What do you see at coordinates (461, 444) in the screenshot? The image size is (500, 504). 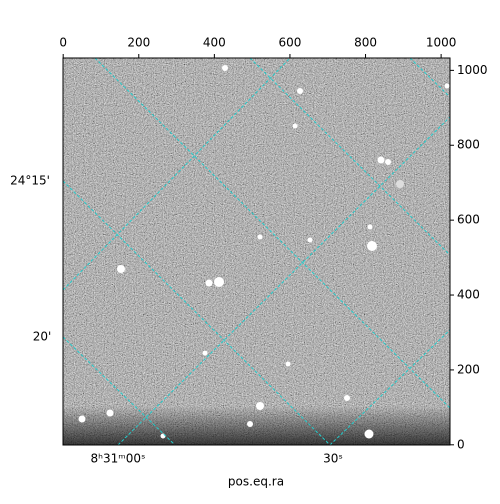 I see `y-tick-label: 0` at bounding box center [461, 444].